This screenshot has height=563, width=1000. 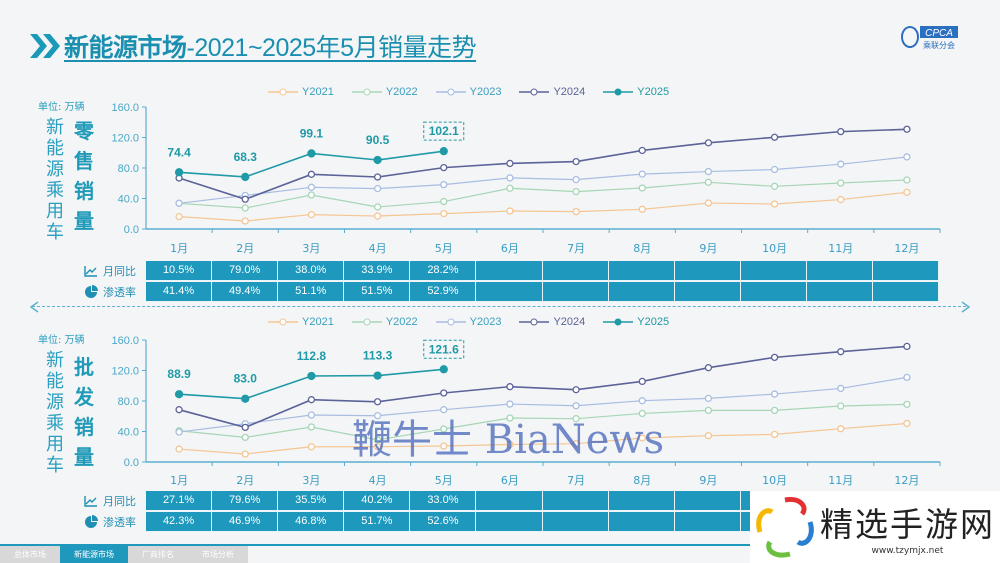 I want to click on table-cell: 51.7%, so click(x=377, y=522).